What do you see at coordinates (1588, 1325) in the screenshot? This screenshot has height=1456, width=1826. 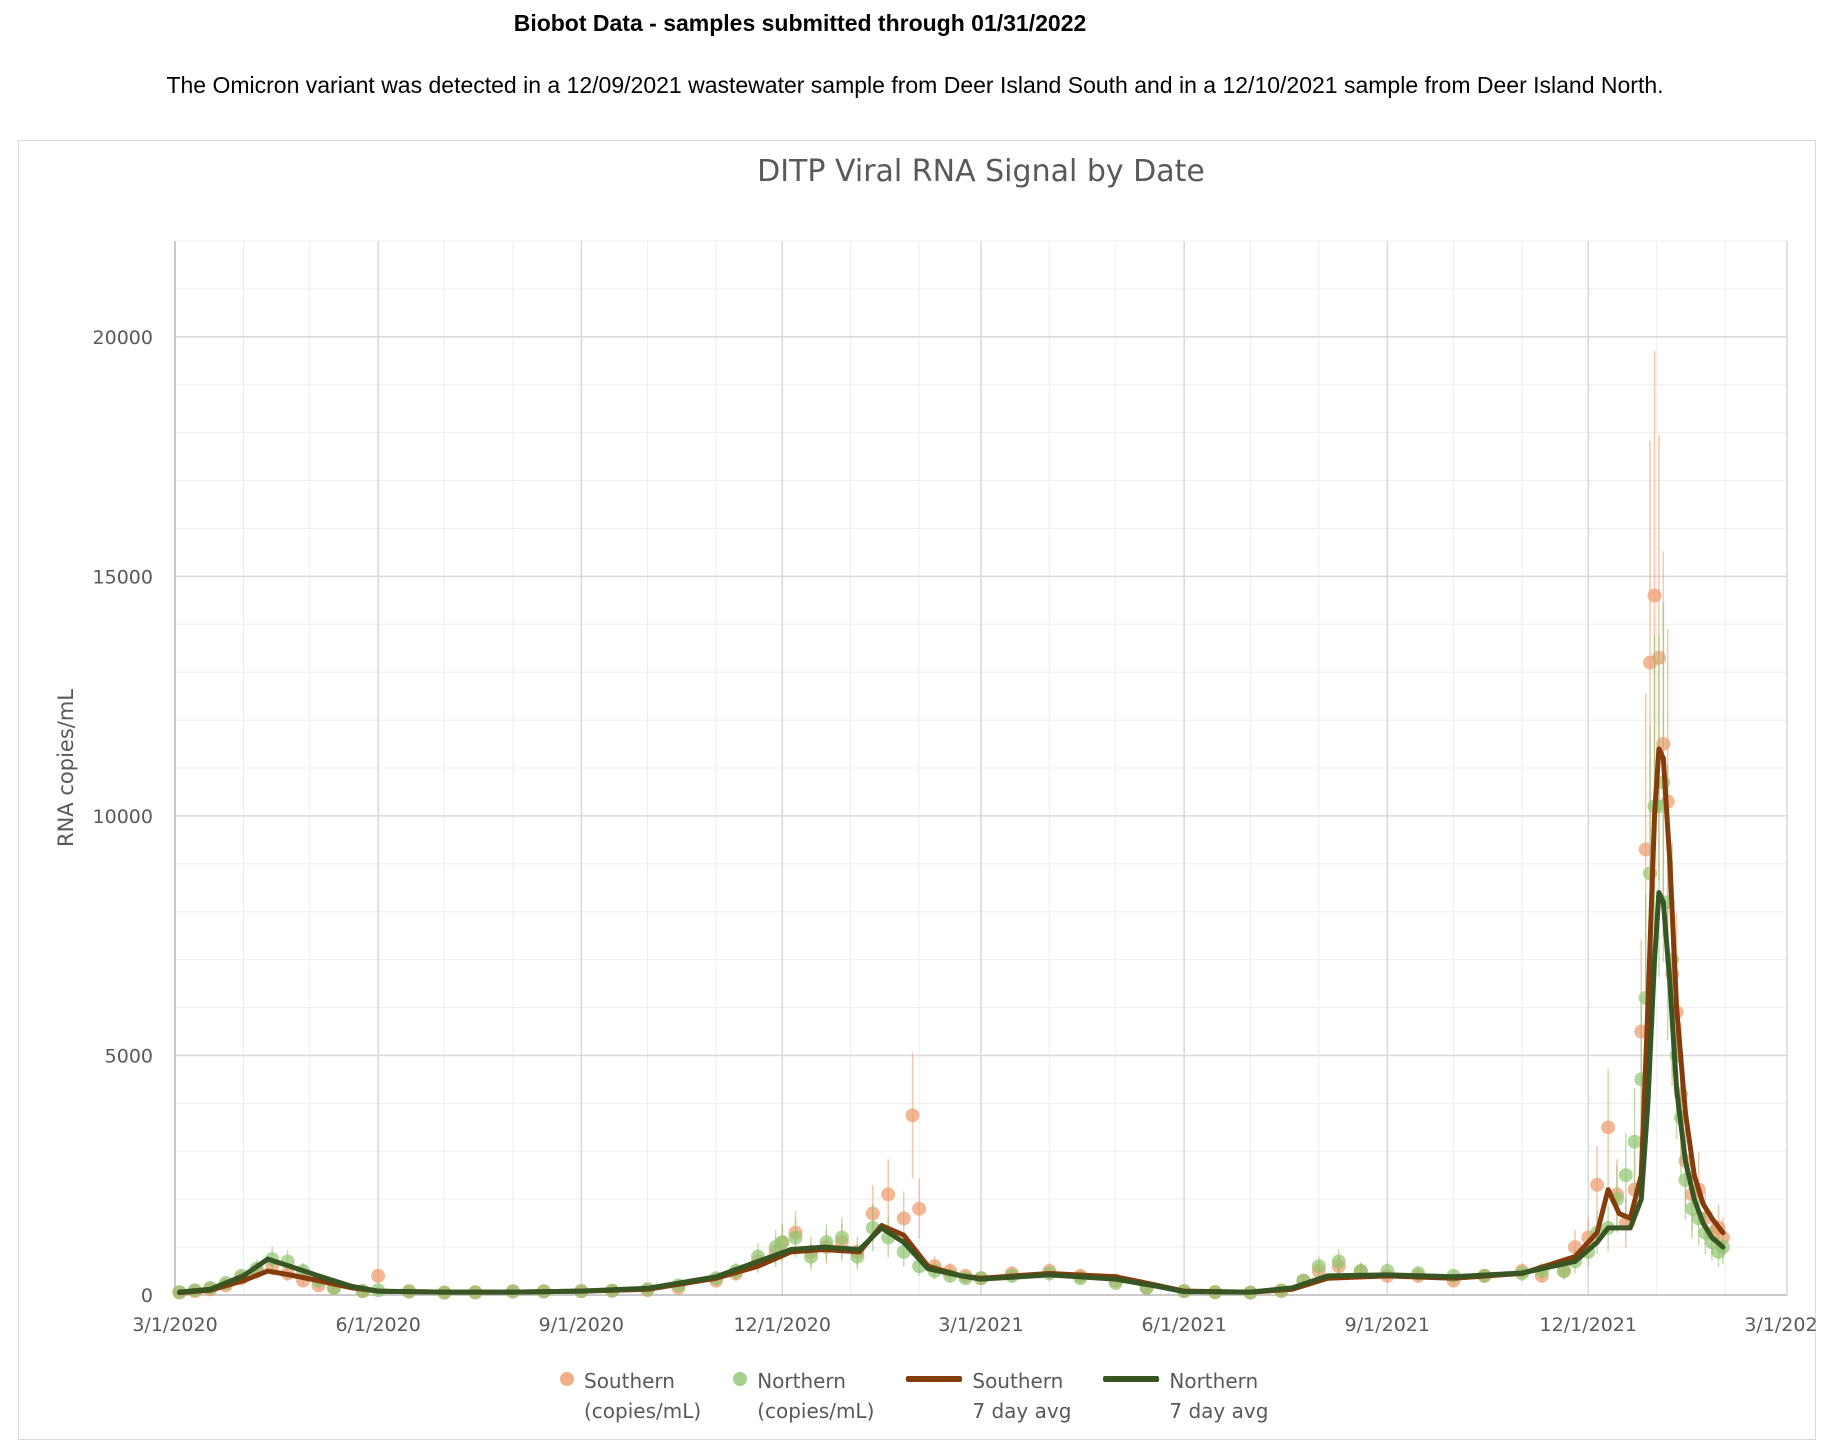 I see `x-tick-label: 12/1/2021` at bounding box center [1588, 1325].